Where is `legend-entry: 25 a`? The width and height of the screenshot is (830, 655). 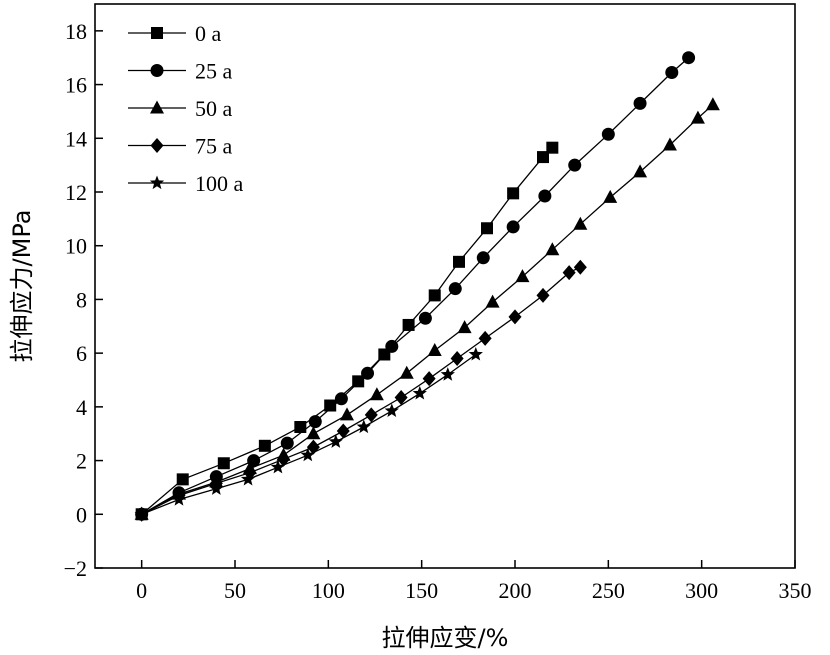
legend-entry: 25 a is located at coordinates (180, 71).